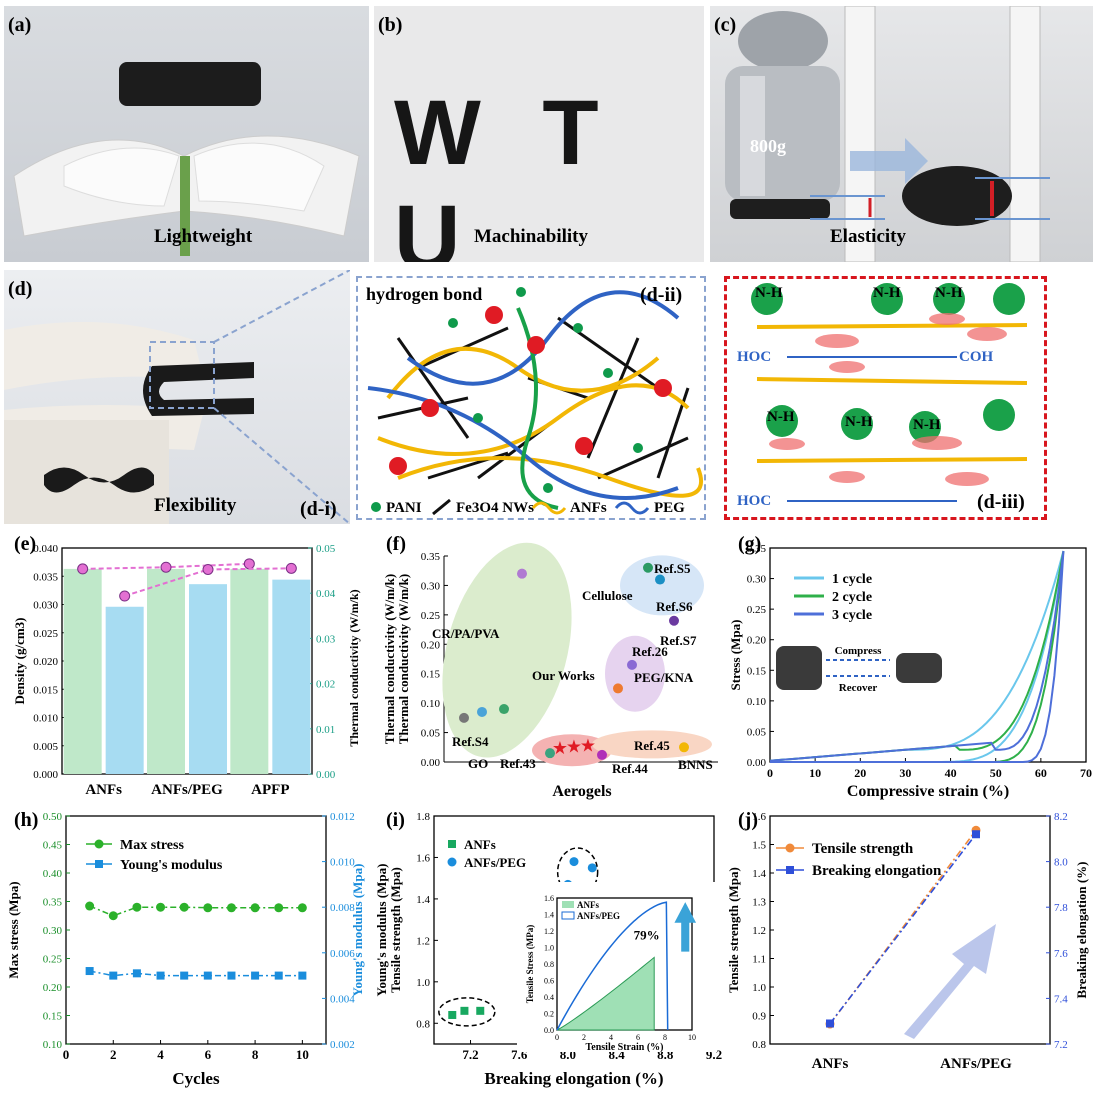  I want to click on x-tick-label: 4, so click(160, 1054).